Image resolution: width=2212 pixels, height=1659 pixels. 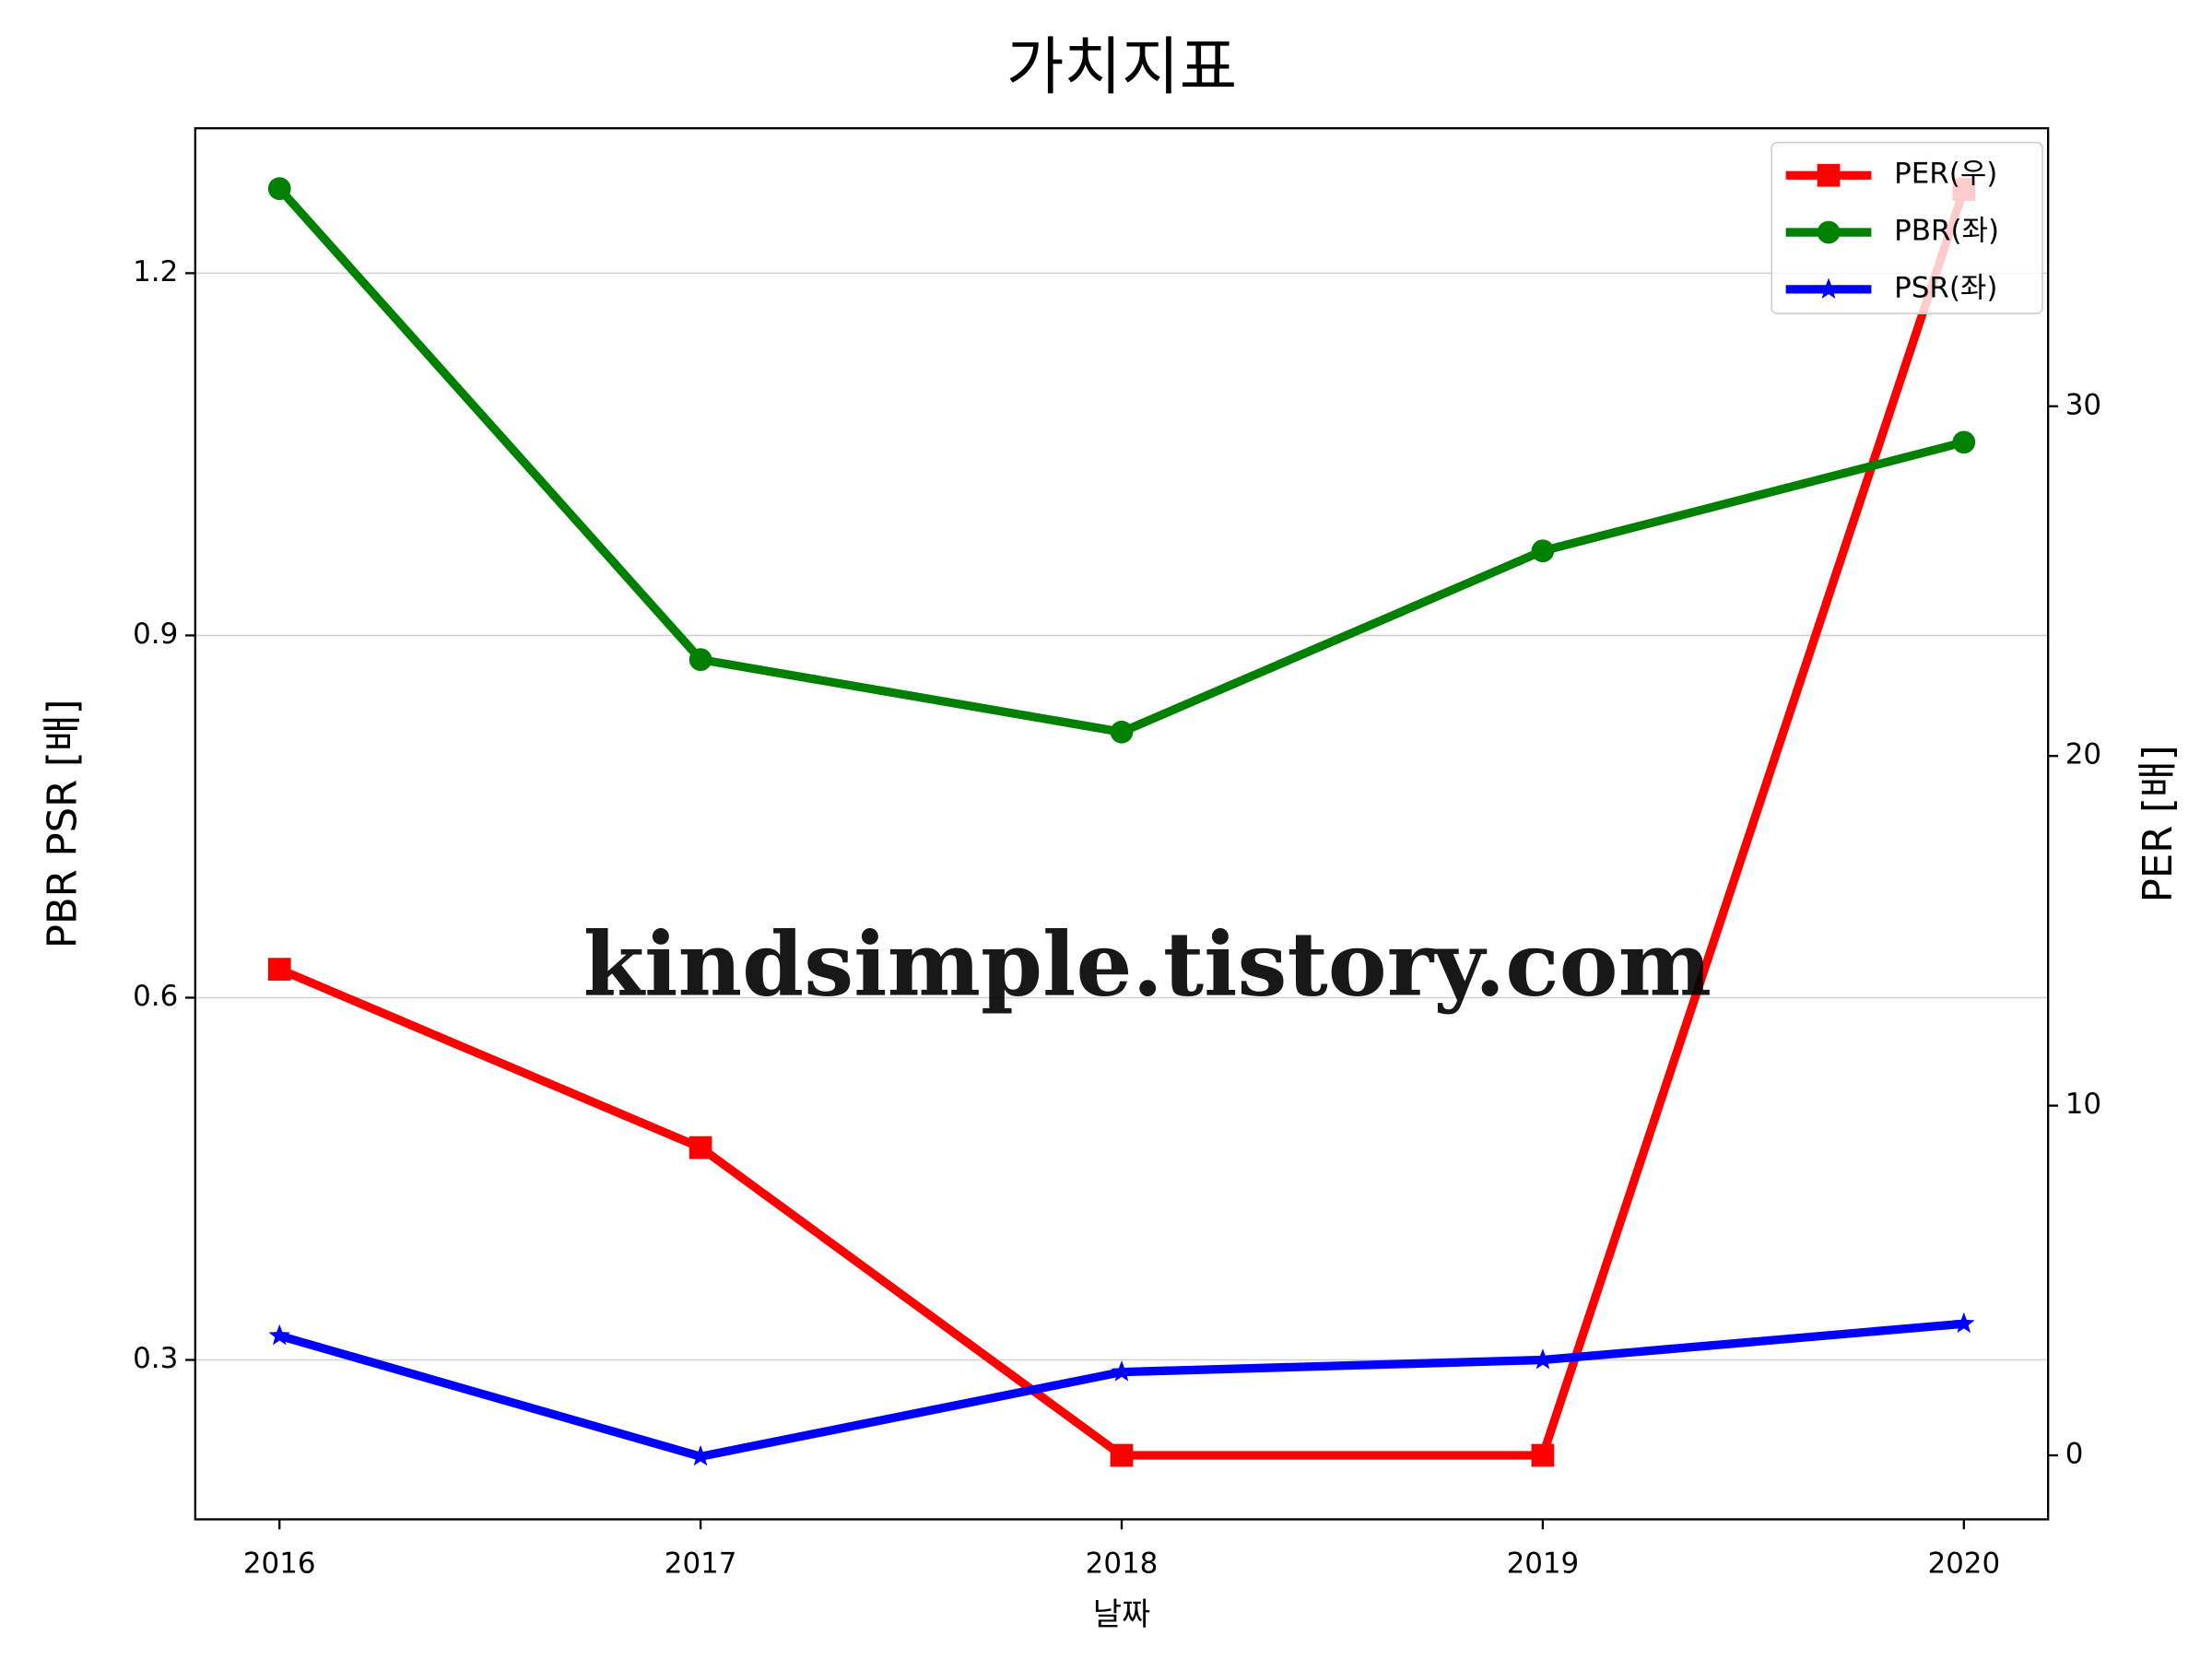 I want to click on x-tick-label: 2019, so click(x=1543, y=1563).